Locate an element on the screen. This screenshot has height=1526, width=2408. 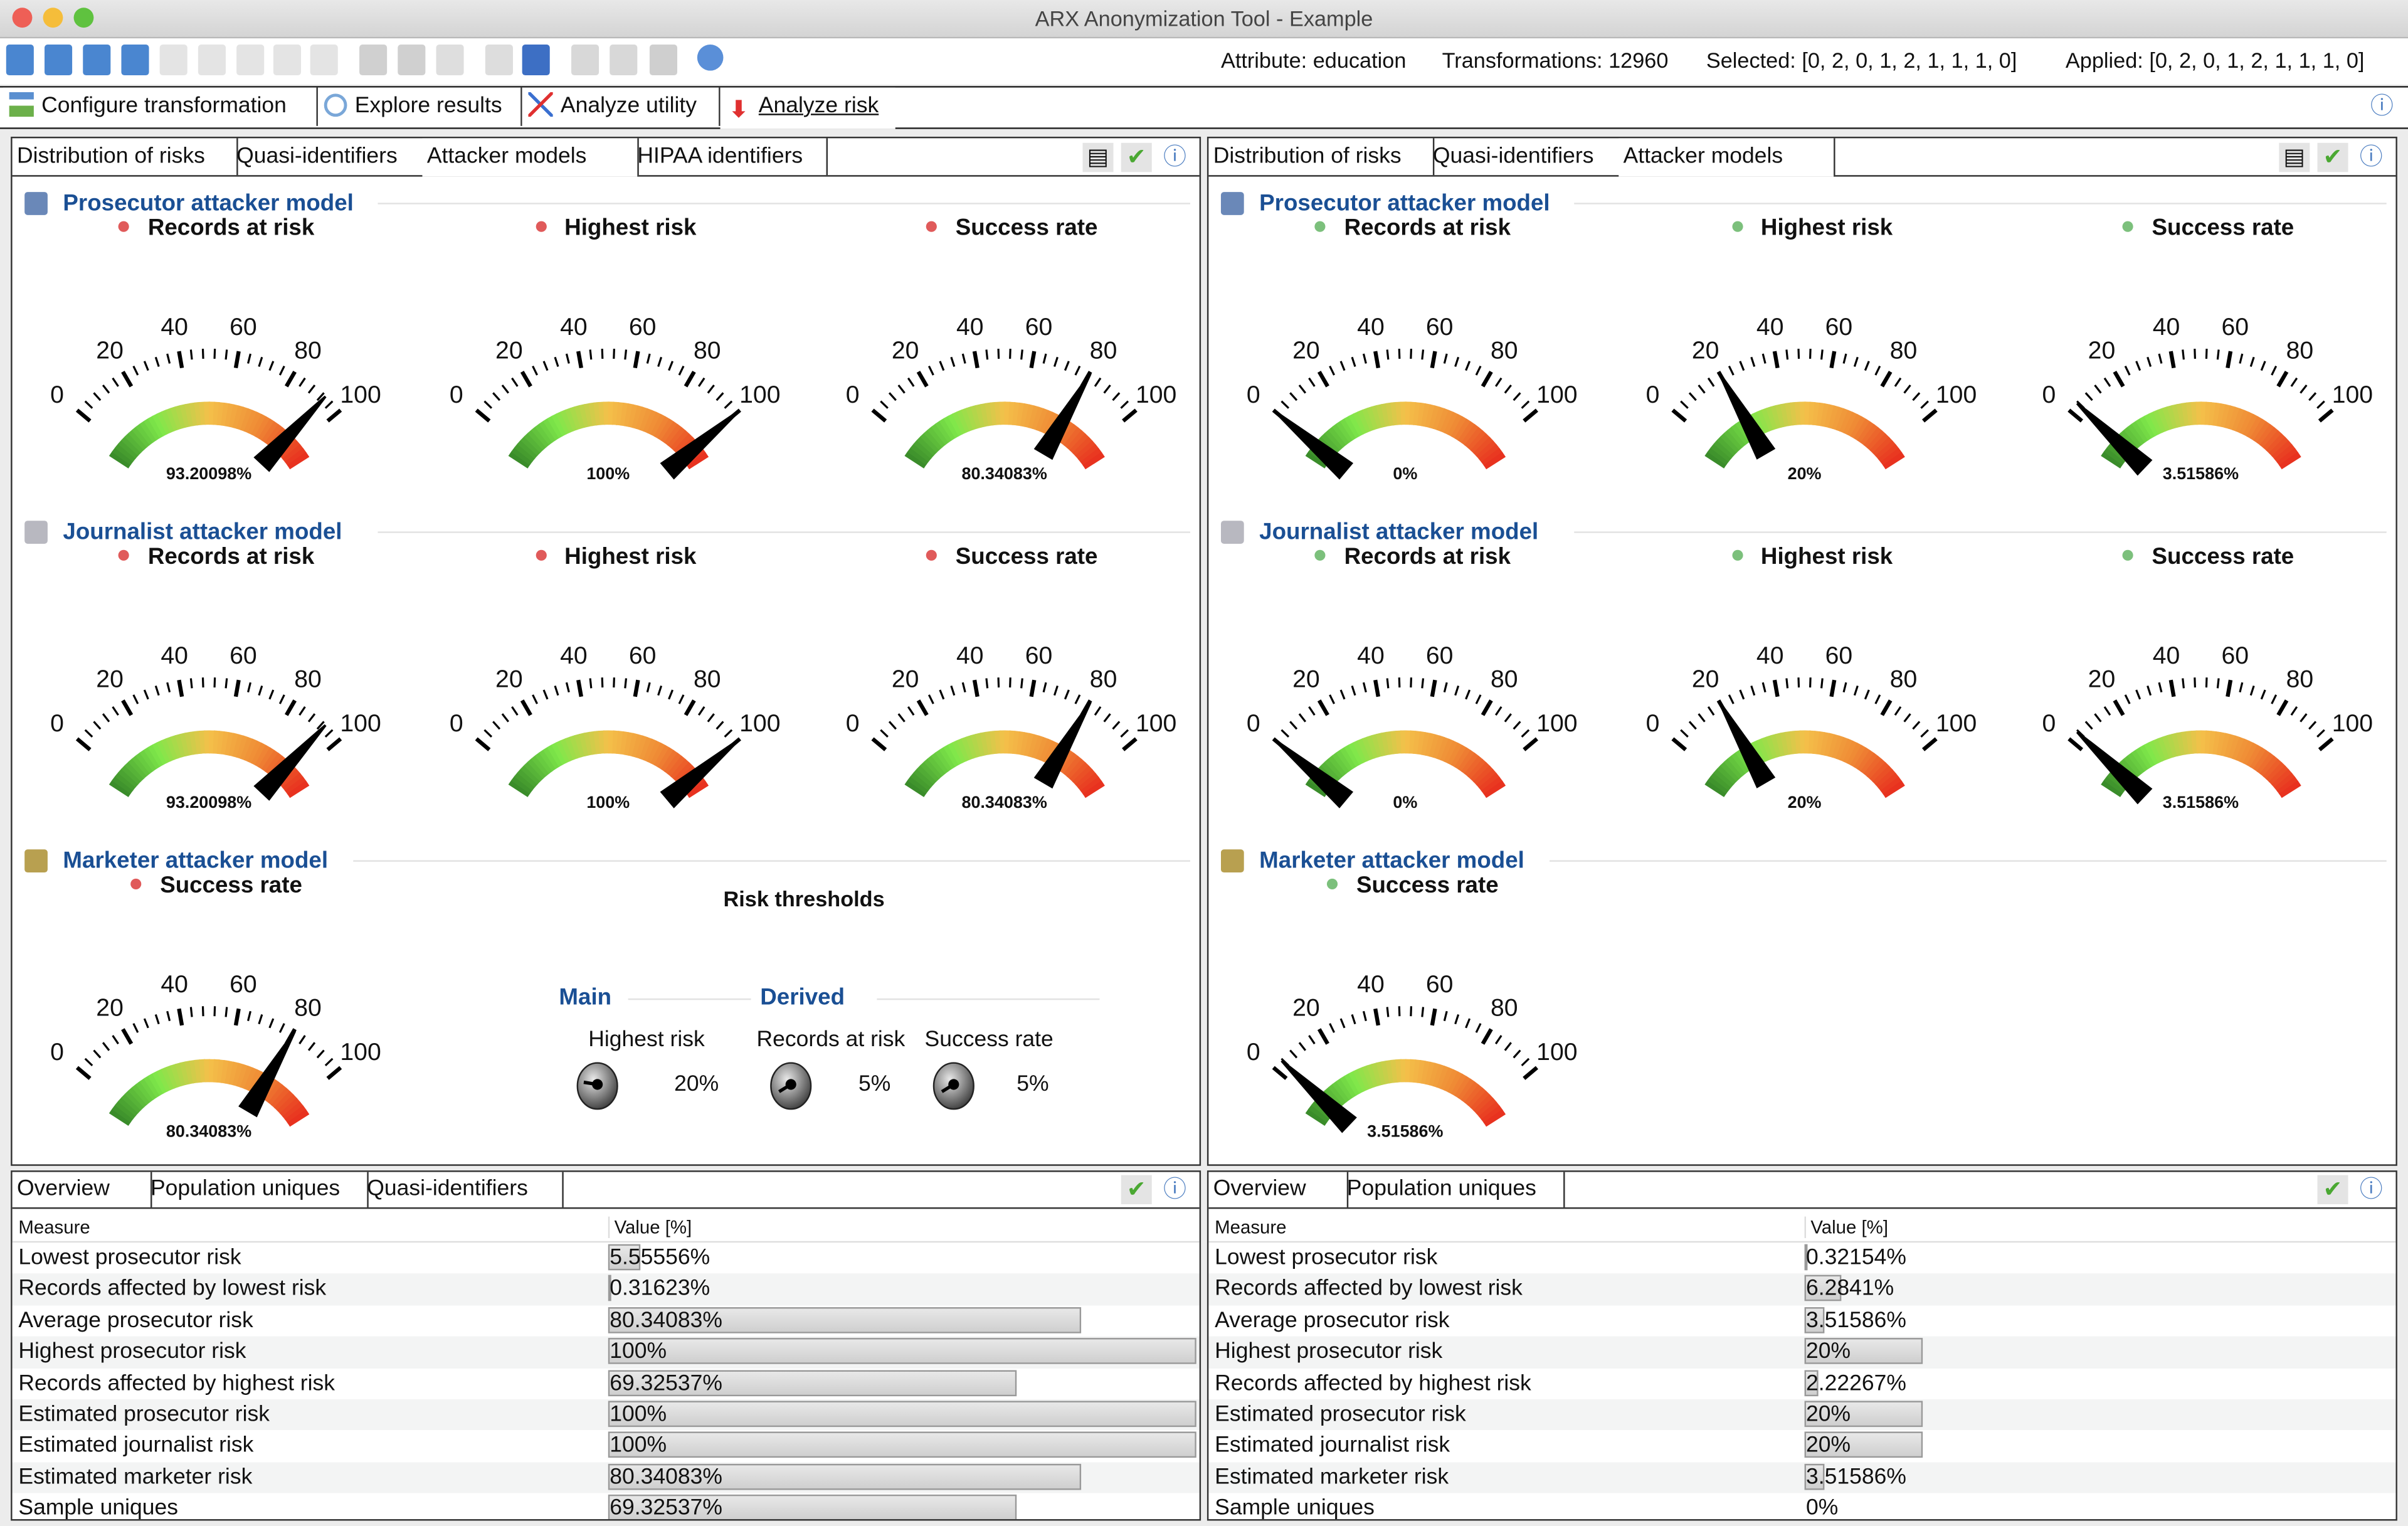
save-as-icon is located at coordinates (135, 60).